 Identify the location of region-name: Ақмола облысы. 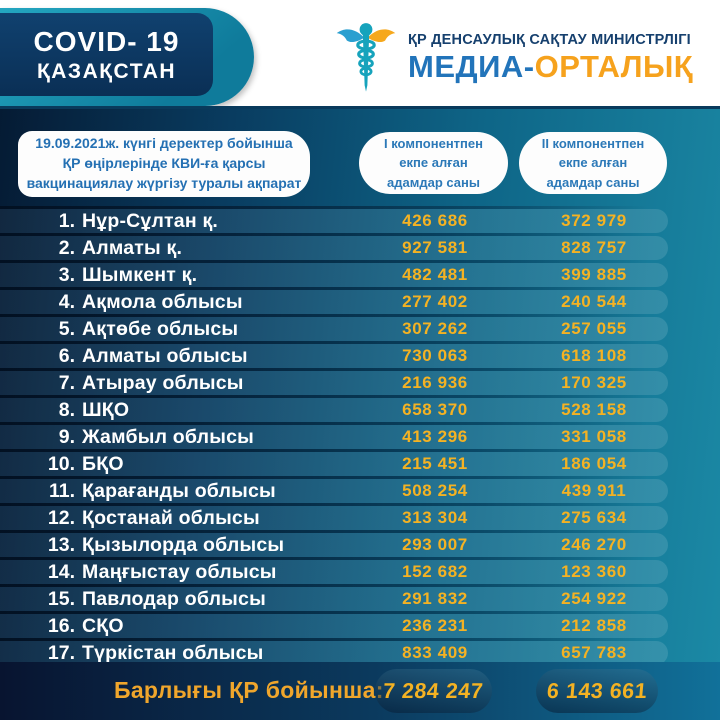
(162, 301).